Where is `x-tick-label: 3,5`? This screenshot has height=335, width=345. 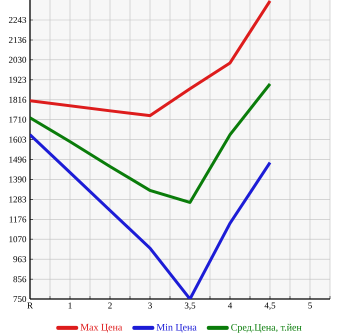
x-tick-label: 3,5 is located at coordinates (190, 306).